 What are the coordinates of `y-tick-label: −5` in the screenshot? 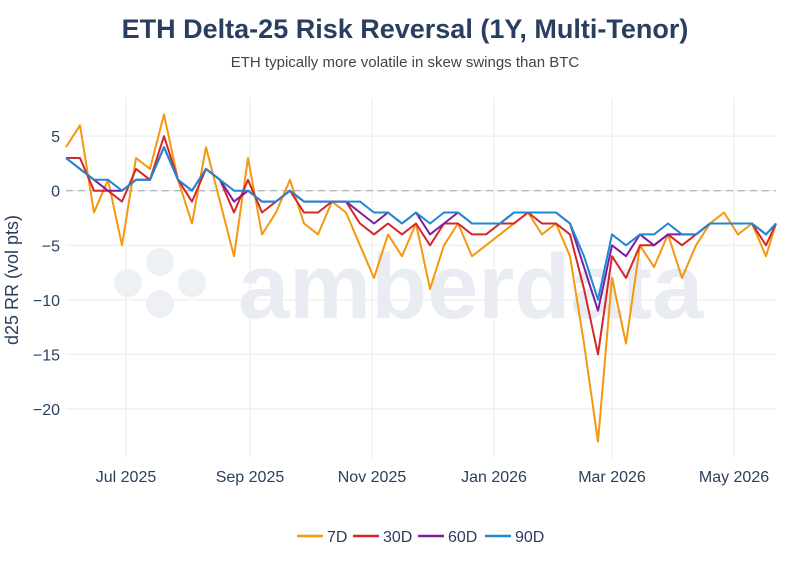 It's located at (51, 246).